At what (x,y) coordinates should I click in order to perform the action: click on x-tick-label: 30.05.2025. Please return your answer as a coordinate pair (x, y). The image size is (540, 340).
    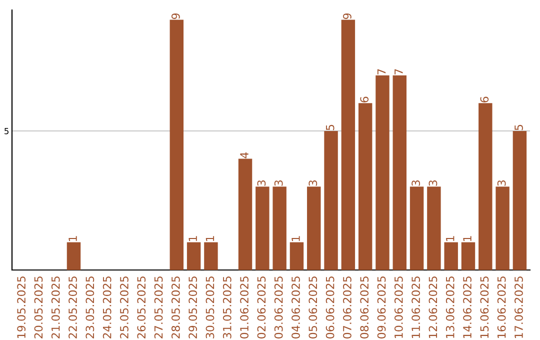
    Looking at the image, I should click on (210, 307).